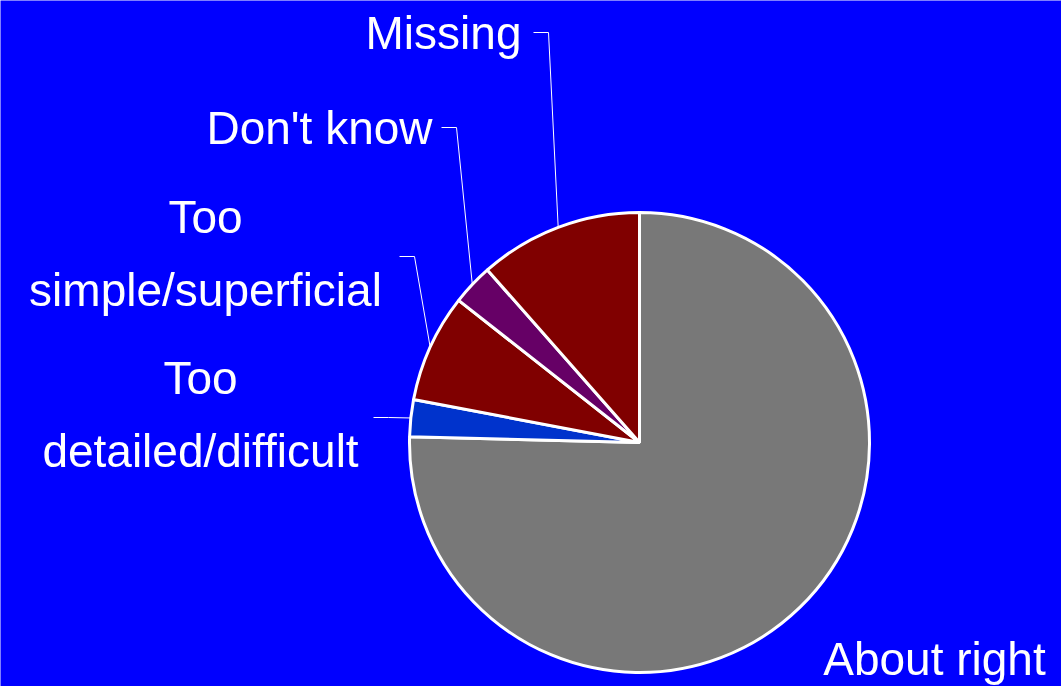 The height and width of the screenshot is (686, 1061). What do you see at coordinates (205, 253) in the screenshot?
I see `slice-label: Too simple/superficial` at bounding box center [205, 253].